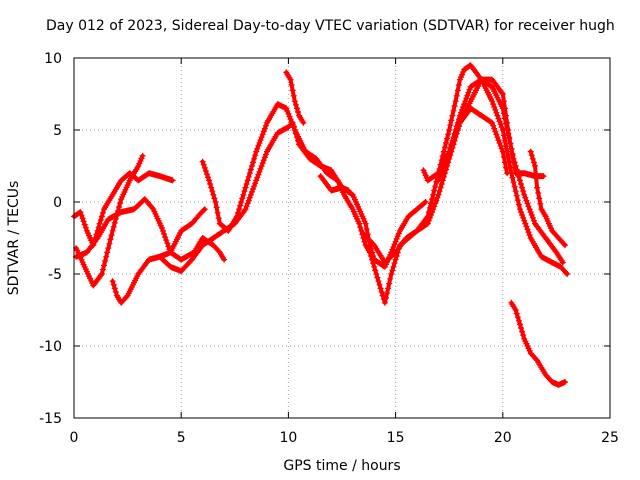  Describe the element at coordinates (14, 238) in the screenshot. I see `y-axis-label: SDTVAR / TECUs` at that location.